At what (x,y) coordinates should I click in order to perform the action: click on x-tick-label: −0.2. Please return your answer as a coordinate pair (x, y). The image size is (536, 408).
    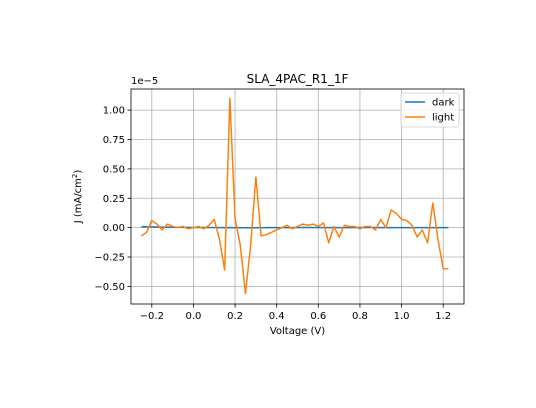
    Looking at the image, I should click on (152, 316).